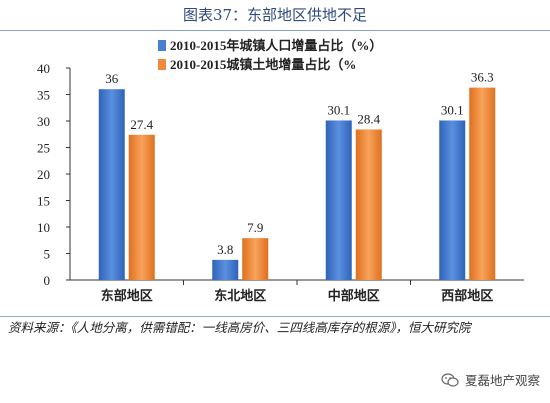  What do you see at coordinates (239, 327) in the screenshot?
I see `source-note: 资料来源：《人地分离，供需错配：一线高房价、三四线高库存的根源》，恒大研究院` at bounding box center [239, 327].